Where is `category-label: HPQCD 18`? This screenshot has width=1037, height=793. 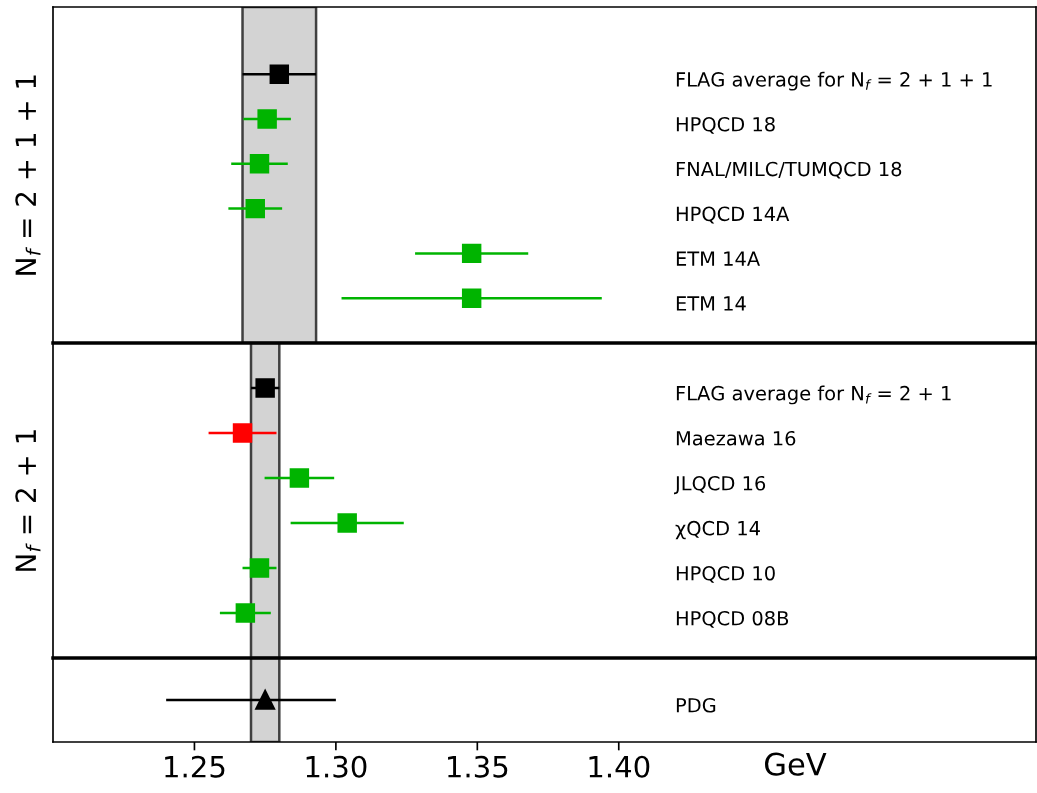 category-label: HPQCD 18 is located at coordinates (725, 125).